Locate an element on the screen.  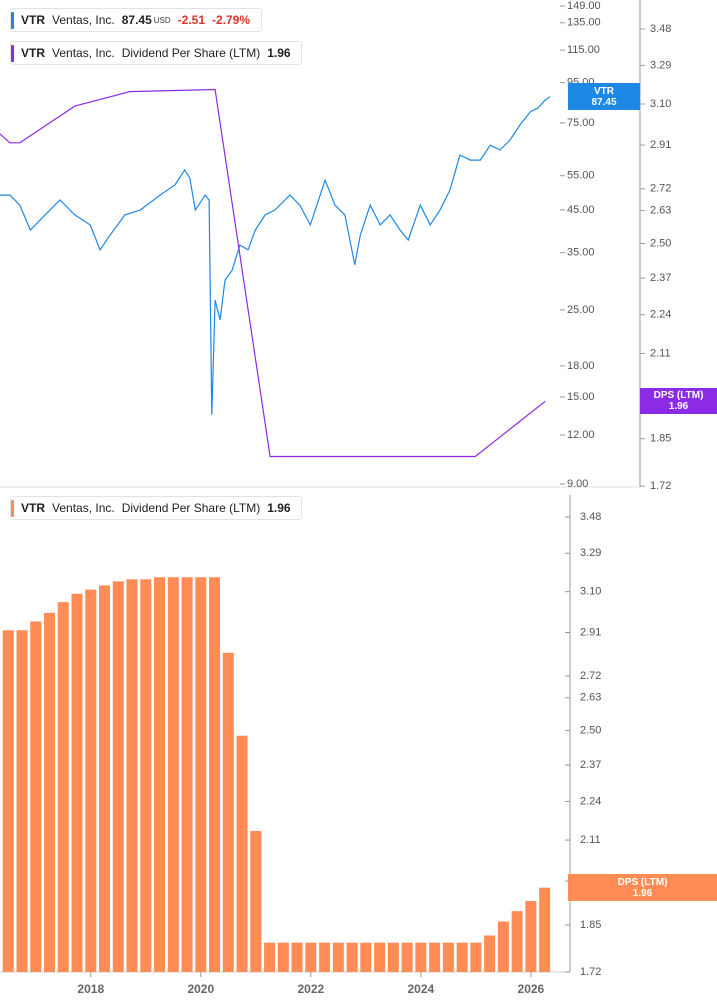
x-tick-label: 2024 is located at coordinates (421, 989).